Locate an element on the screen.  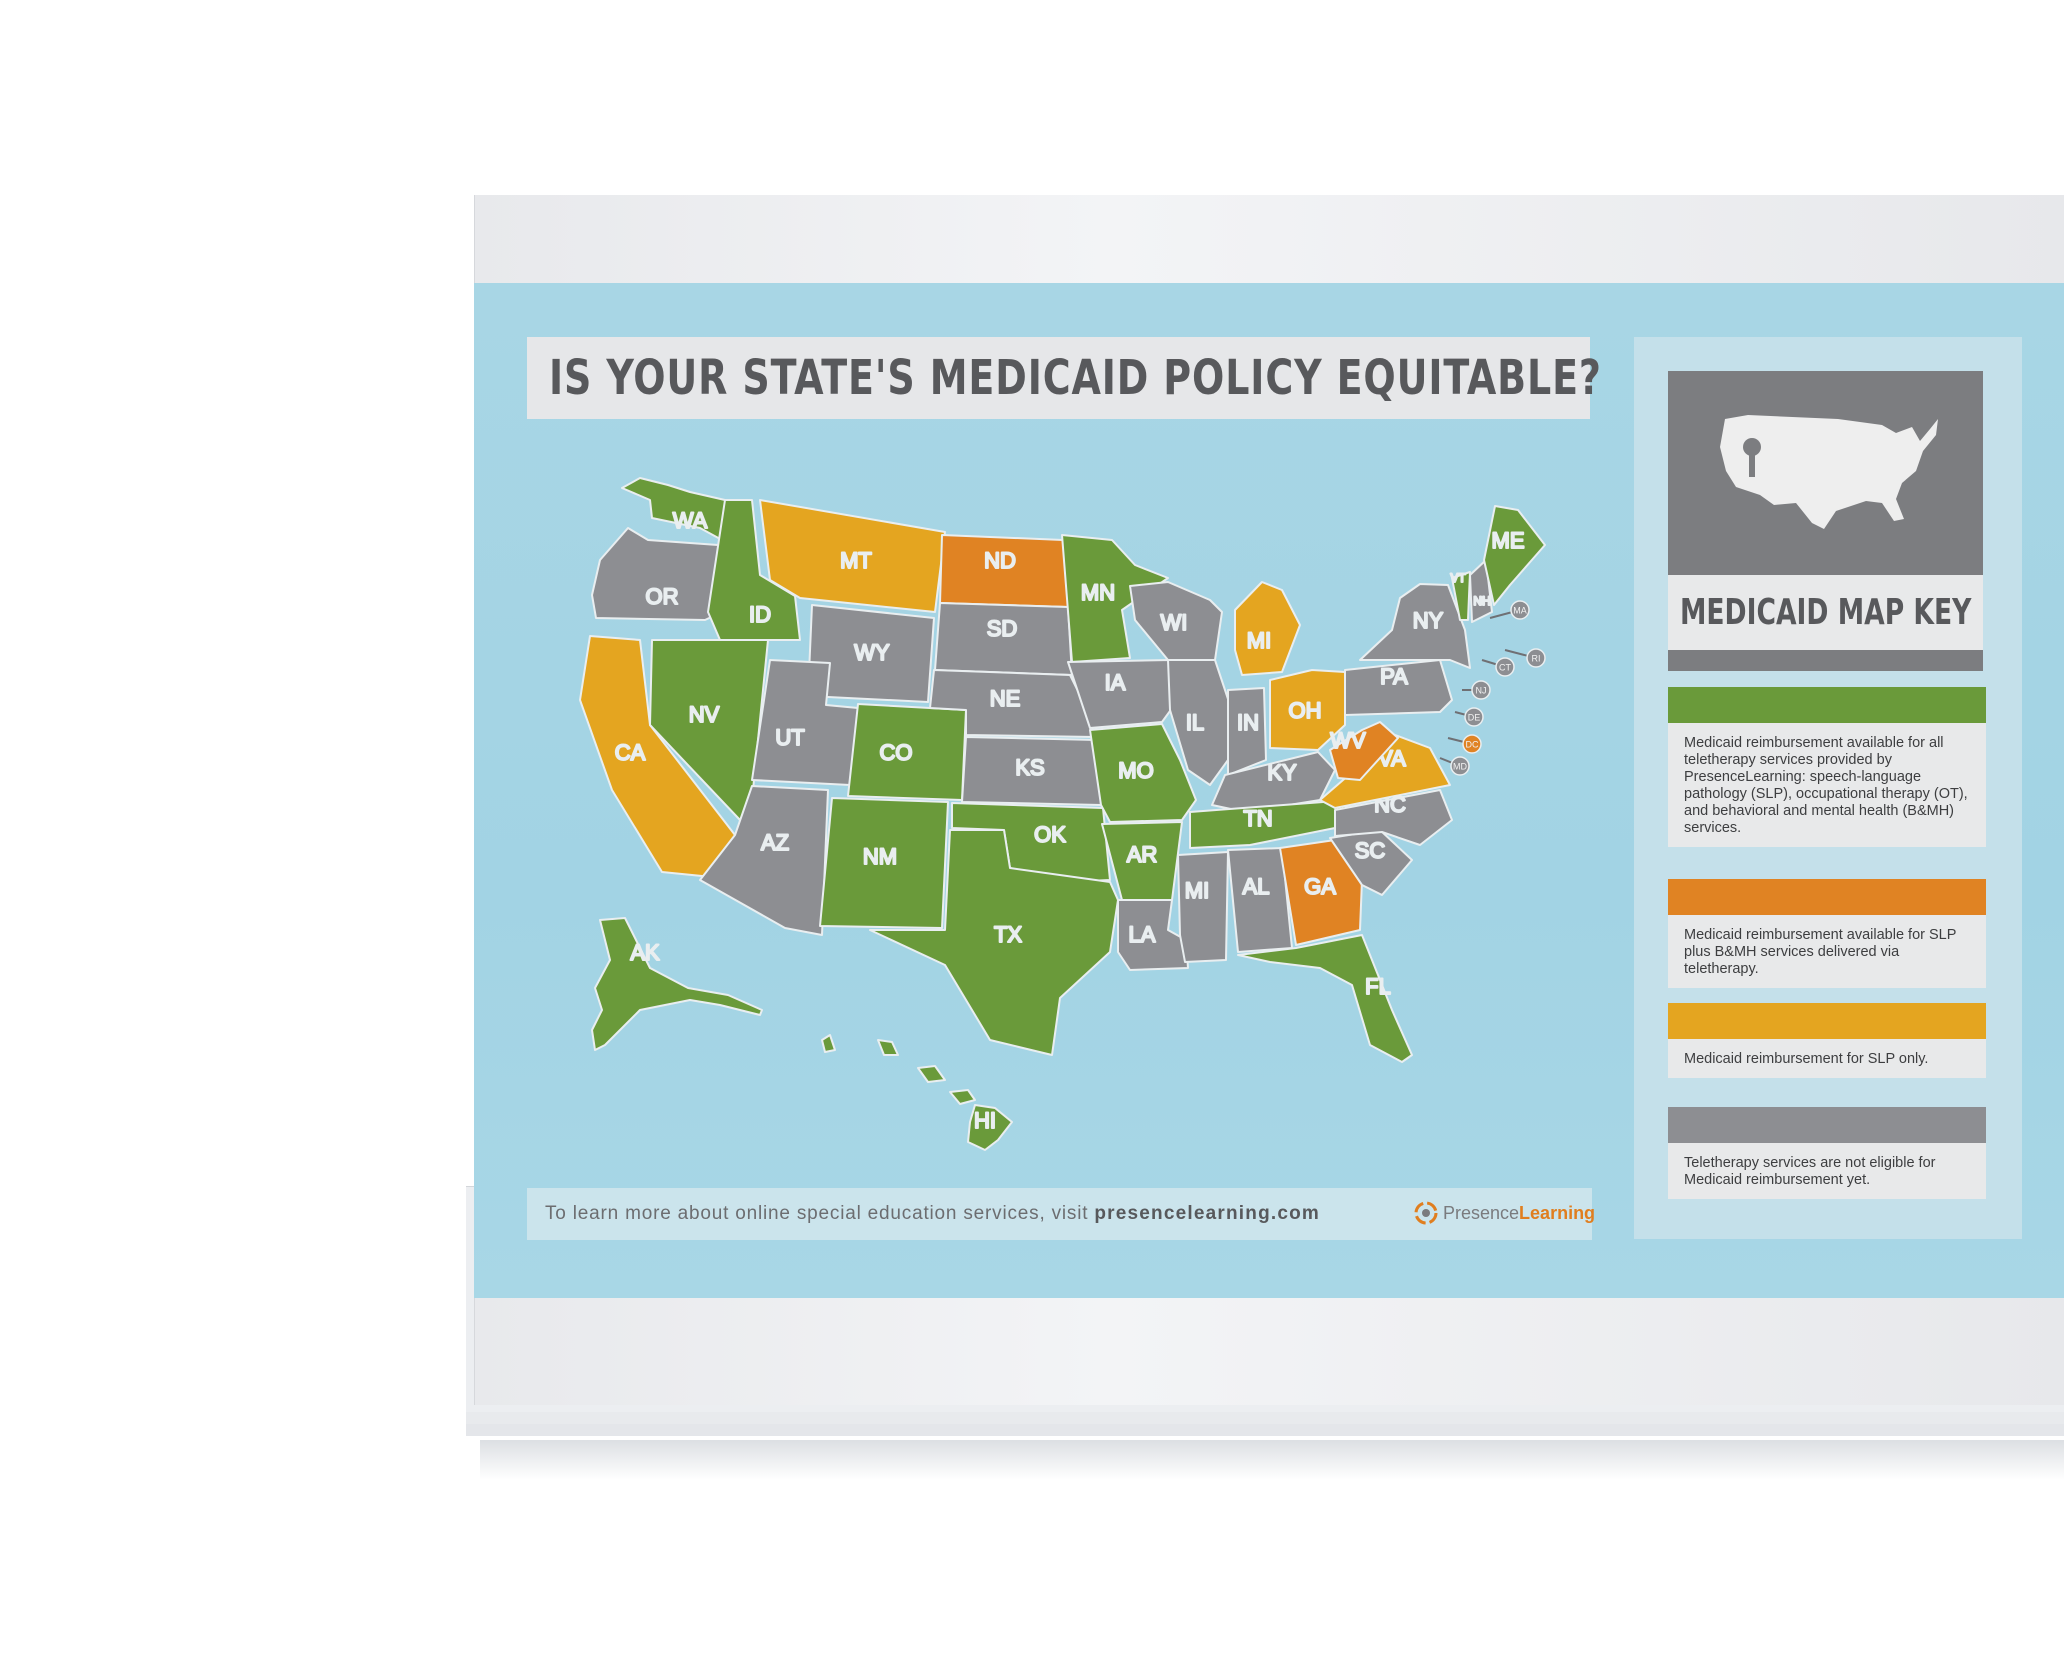
state-label-nm: NM is located at coordinates (880, 856).